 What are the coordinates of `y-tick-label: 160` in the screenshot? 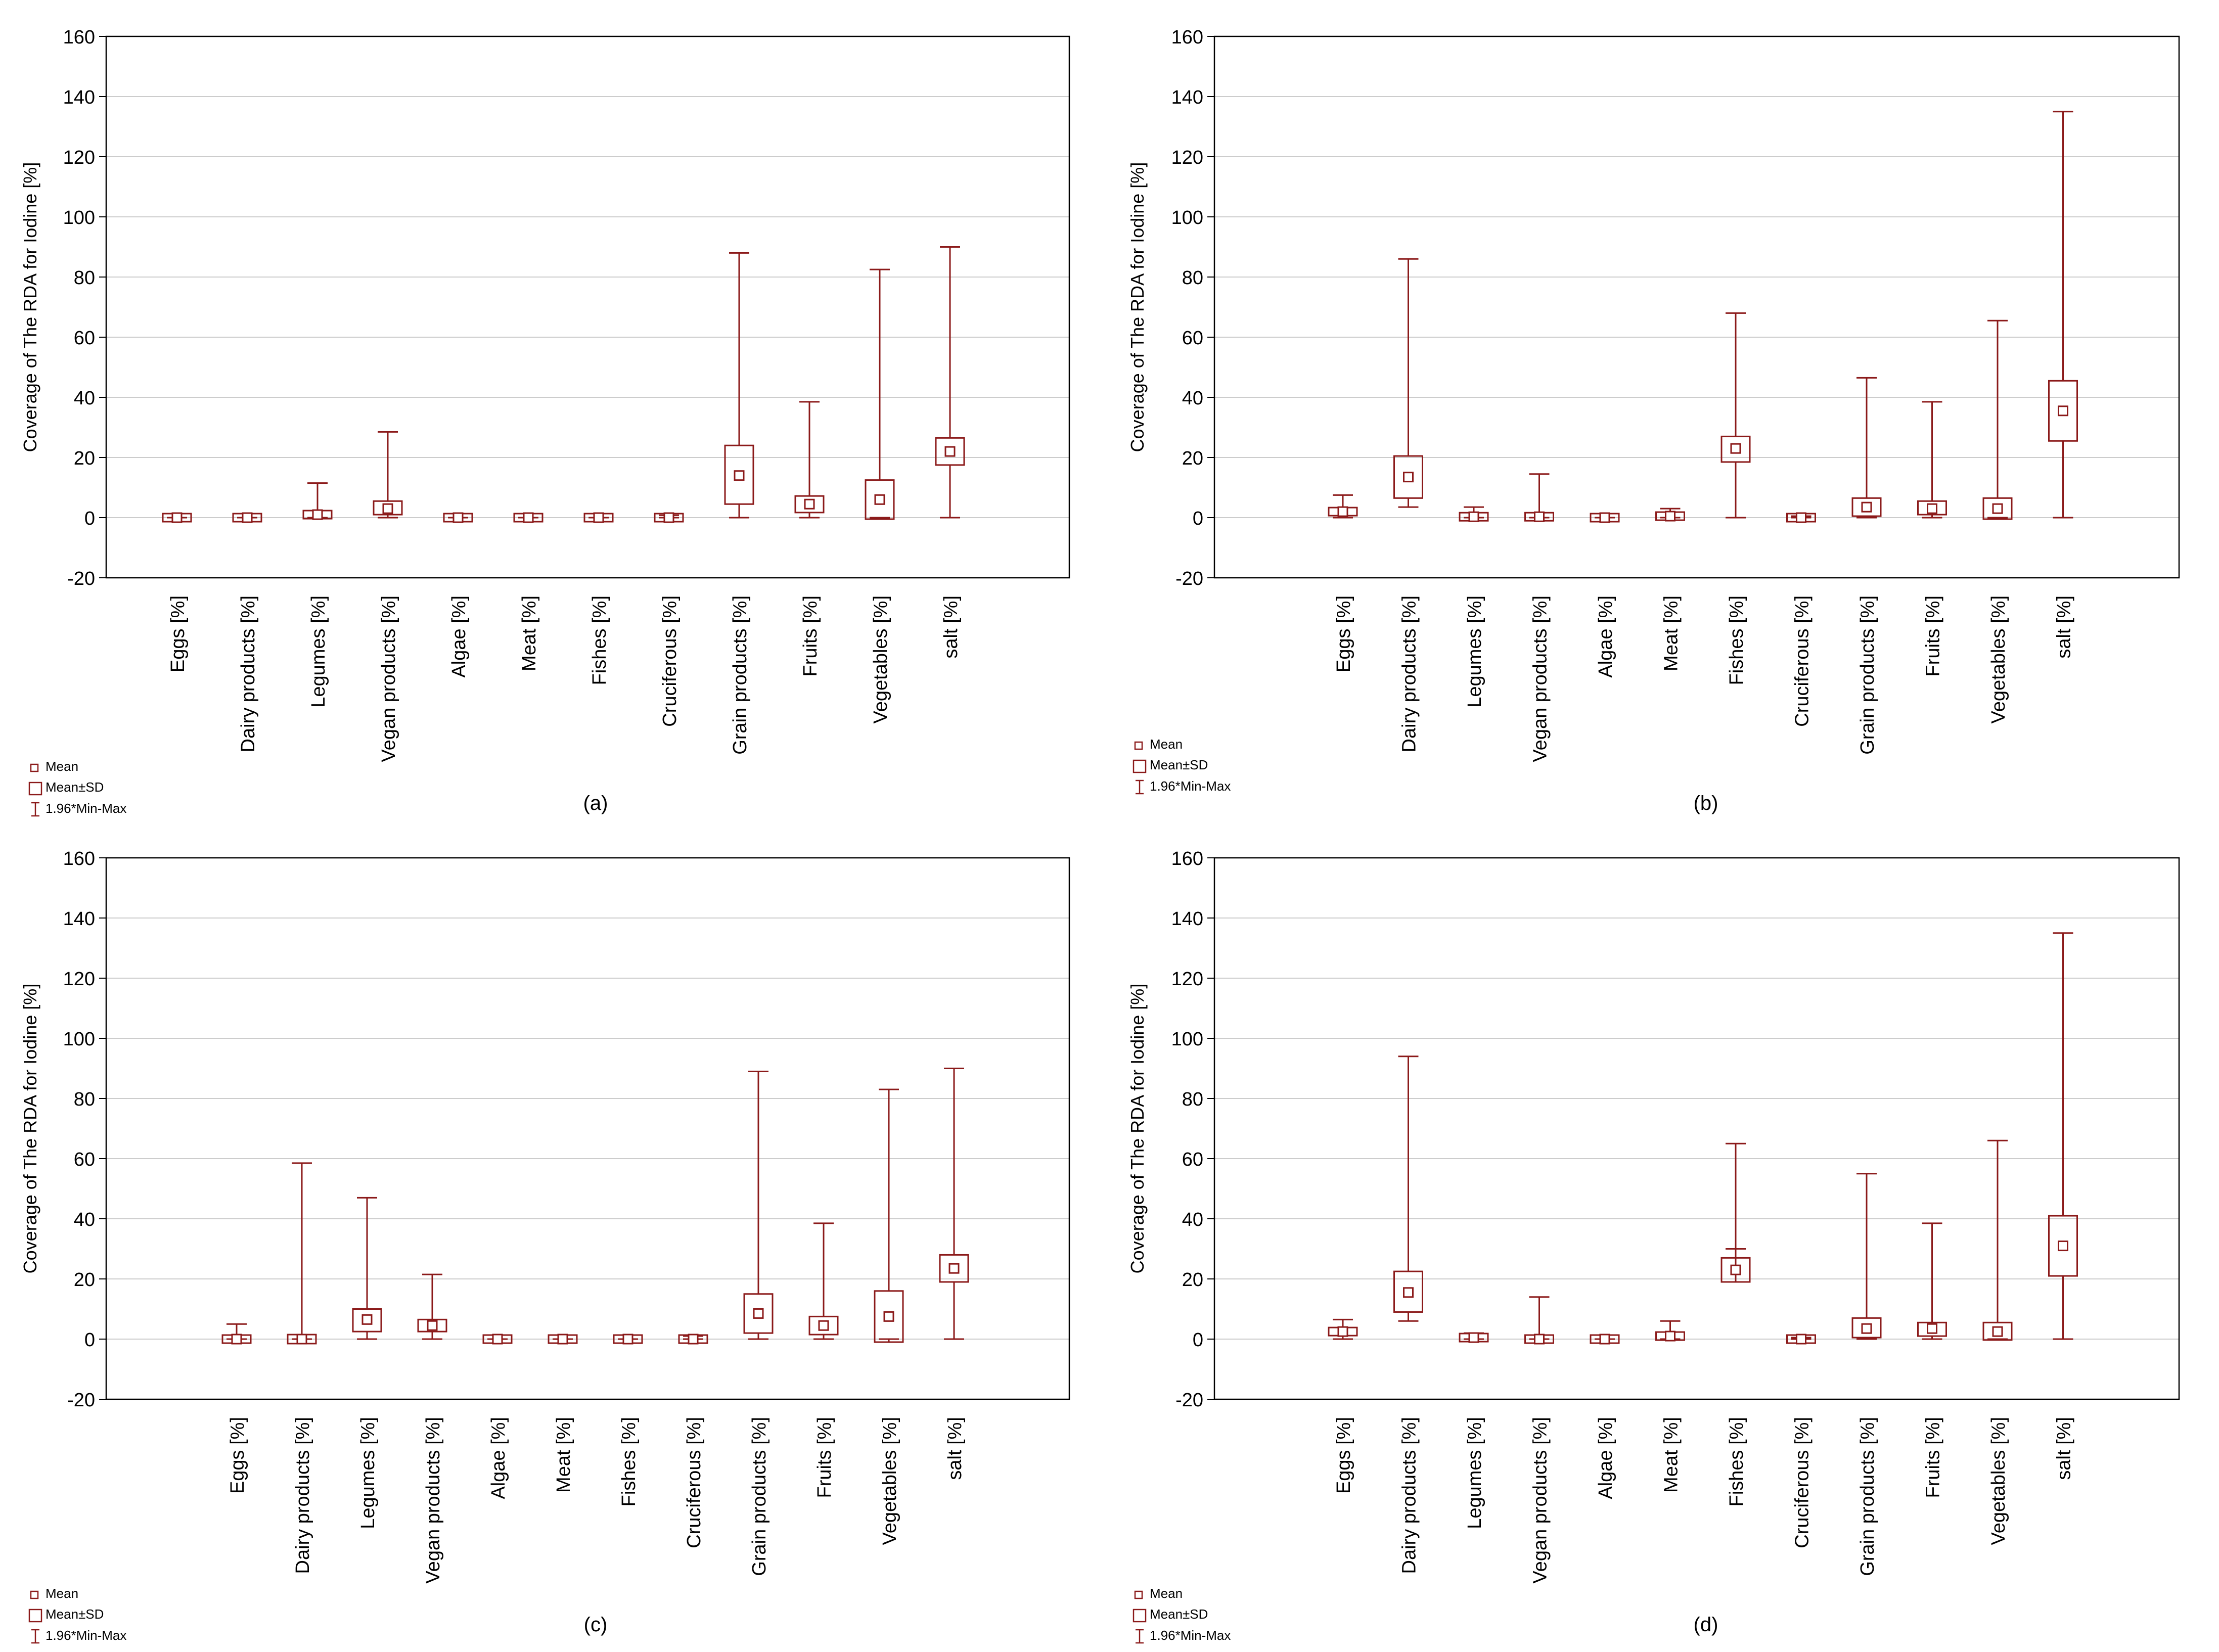 It's located at (1187, 37).